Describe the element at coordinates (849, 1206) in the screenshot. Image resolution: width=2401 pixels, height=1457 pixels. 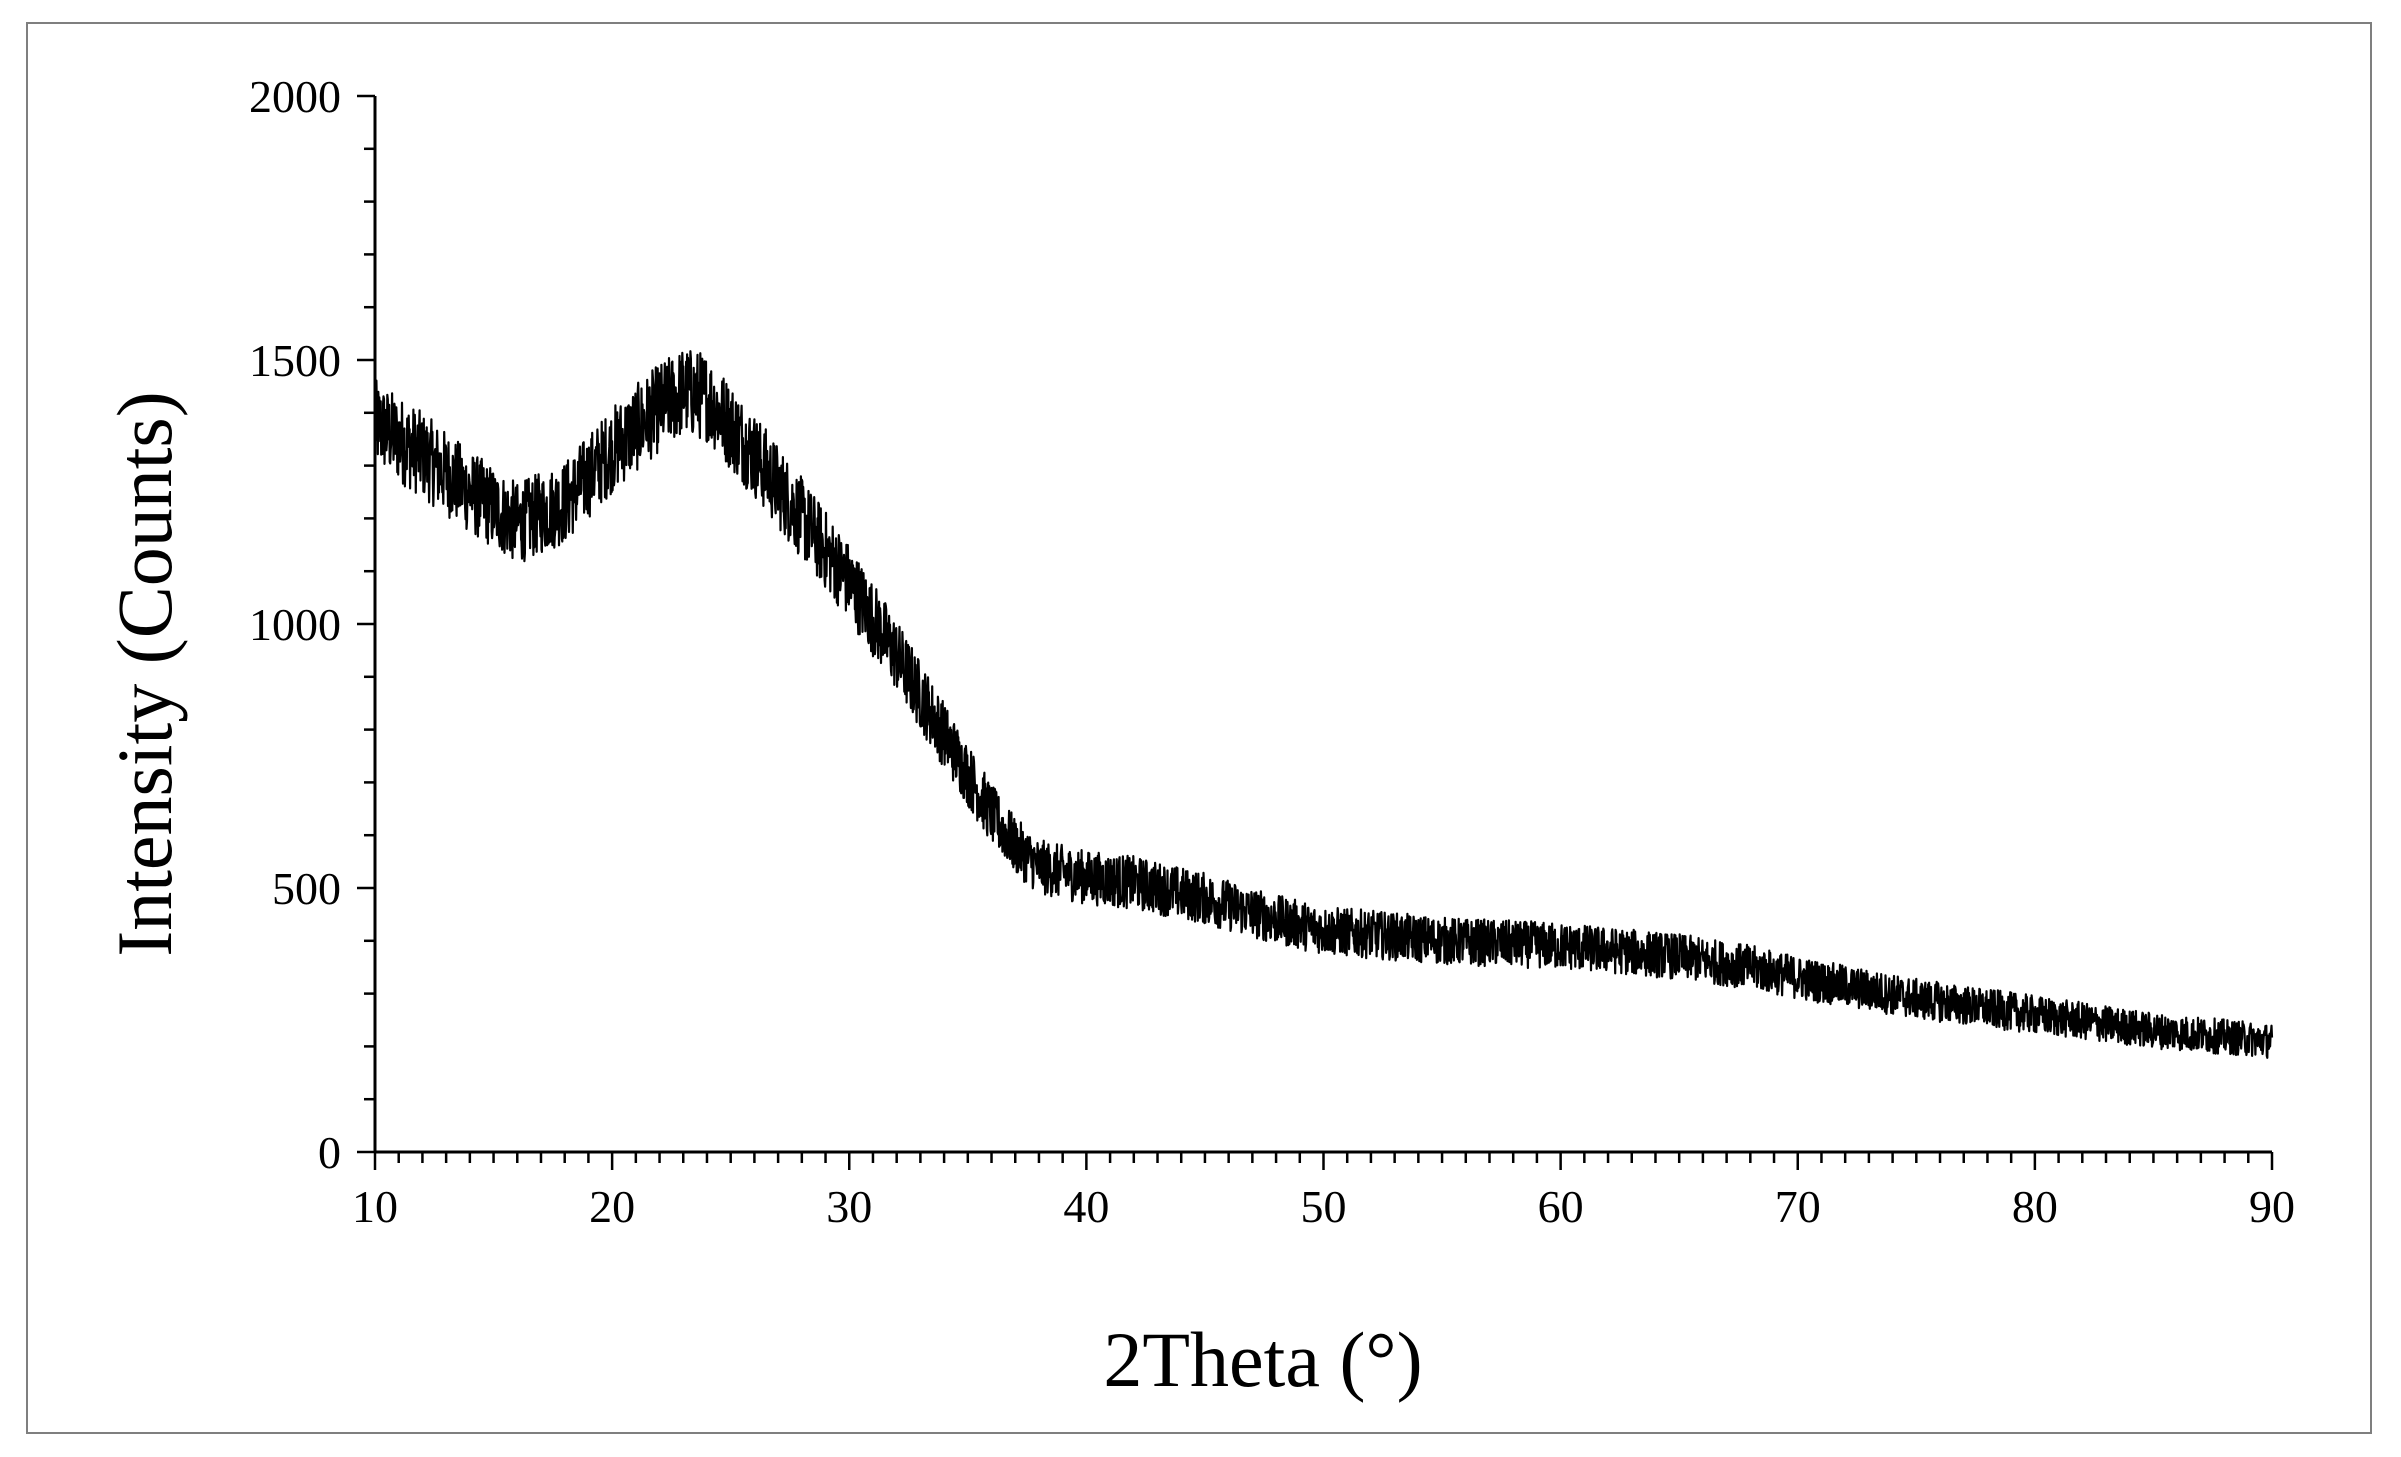
I see `x-tick-label: 30` at that location.